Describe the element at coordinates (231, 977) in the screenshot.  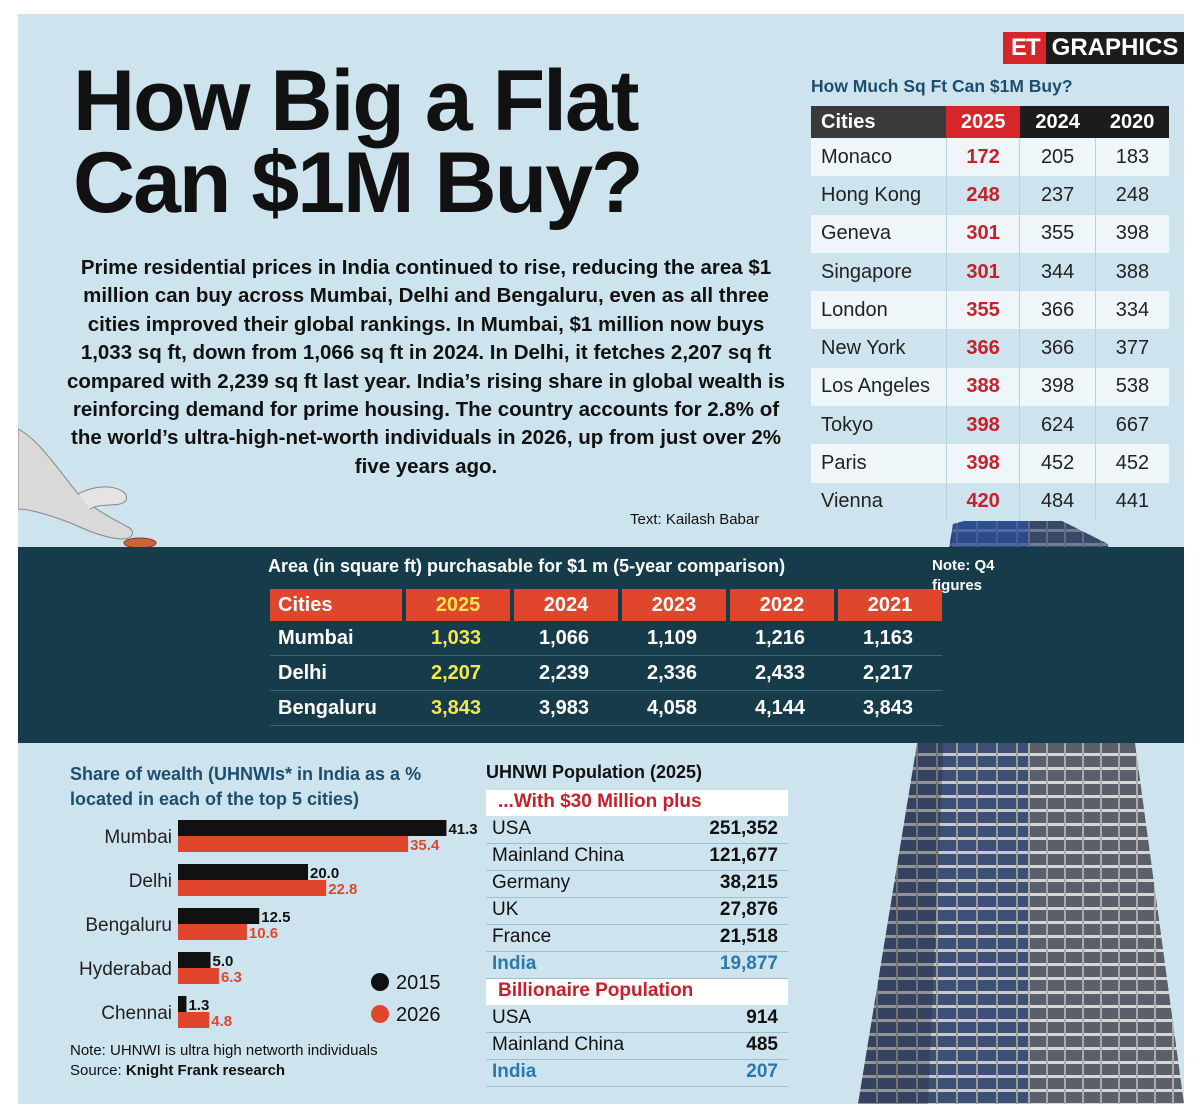
I see `data-label: 6.3` at that location.